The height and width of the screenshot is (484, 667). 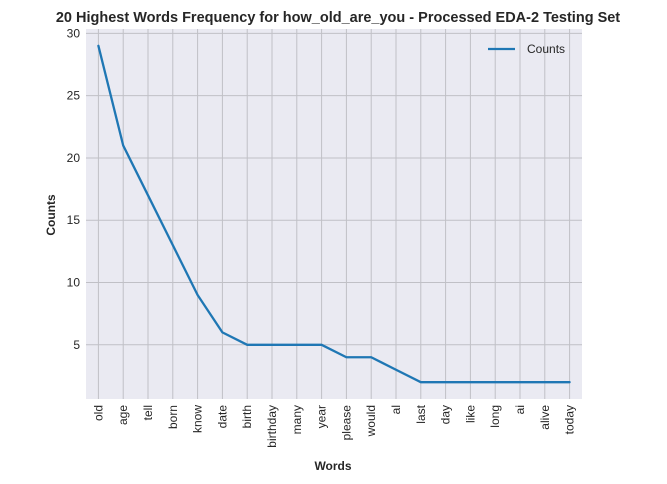 I want to click on x-tick-label: like, so click(x=470, y=414).